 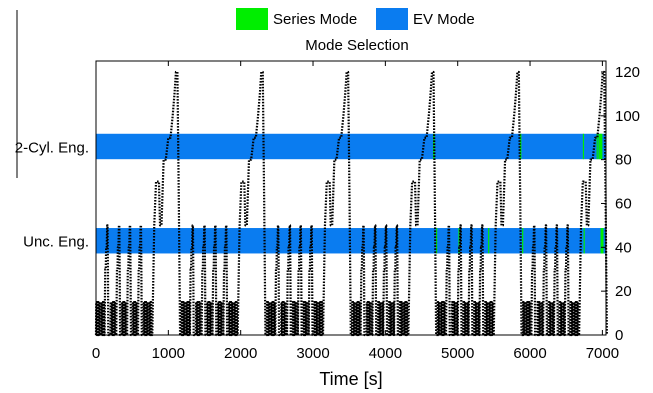 I want to click on chart-subtitle: Mode Selection, so click(x=356, y=45).